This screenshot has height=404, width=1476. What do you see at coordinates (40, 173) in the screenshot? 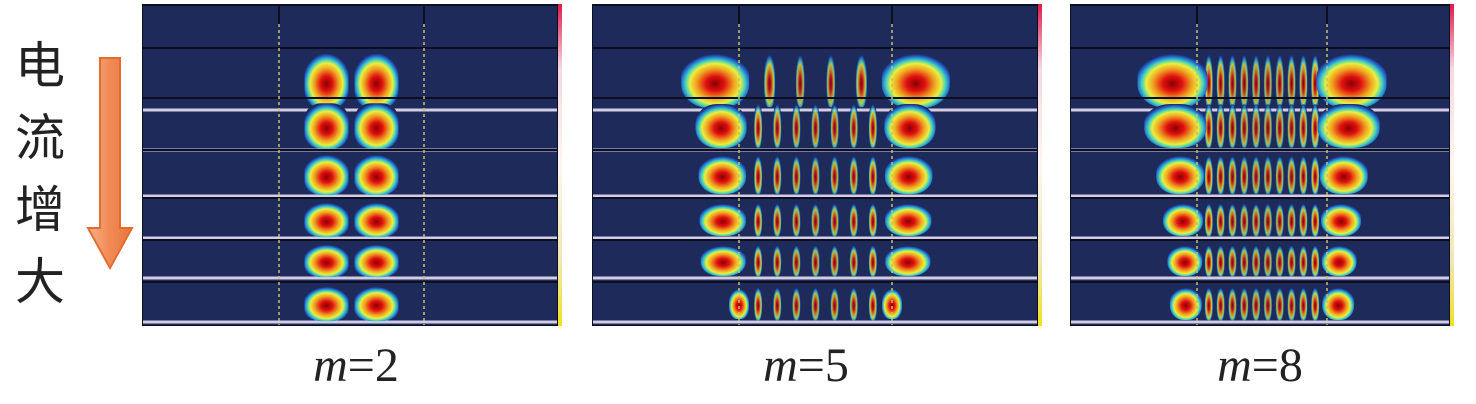
I see `current-increase-label: 电 流 增 大` at bounding box center [40, 173].